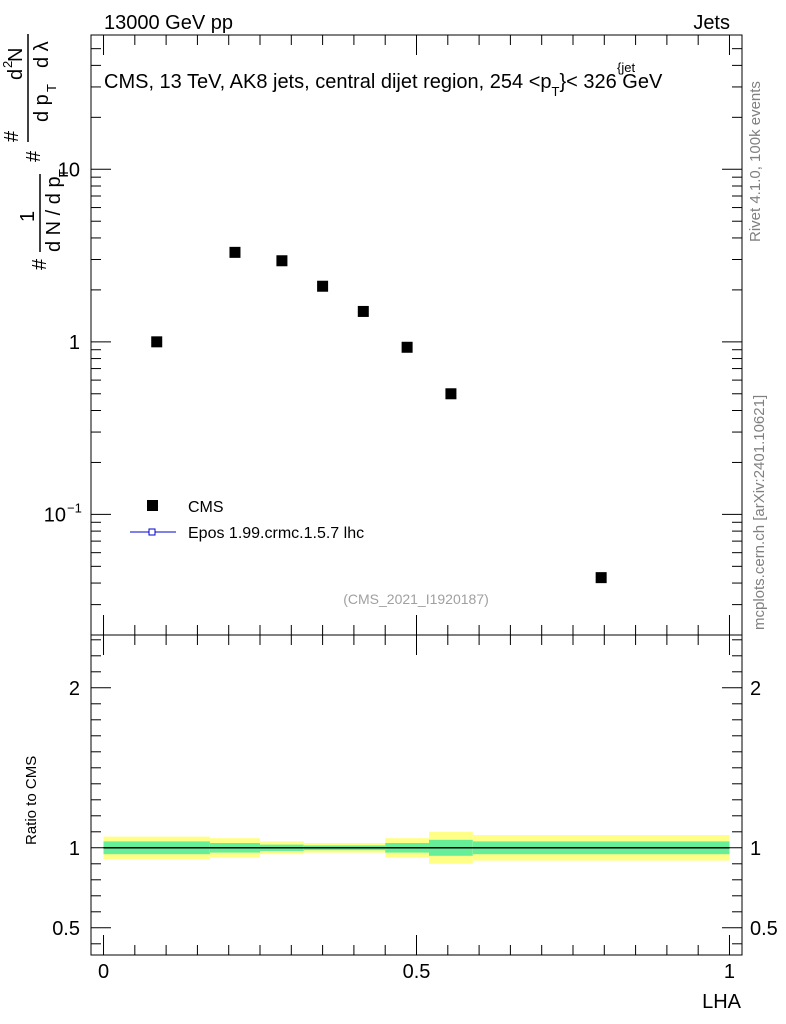  Describe the element at coordinates (276, 533) in the screenshot. I see `legend-label-mc: Epos 1.99.crmc.1.5.7 lhc` at that location.